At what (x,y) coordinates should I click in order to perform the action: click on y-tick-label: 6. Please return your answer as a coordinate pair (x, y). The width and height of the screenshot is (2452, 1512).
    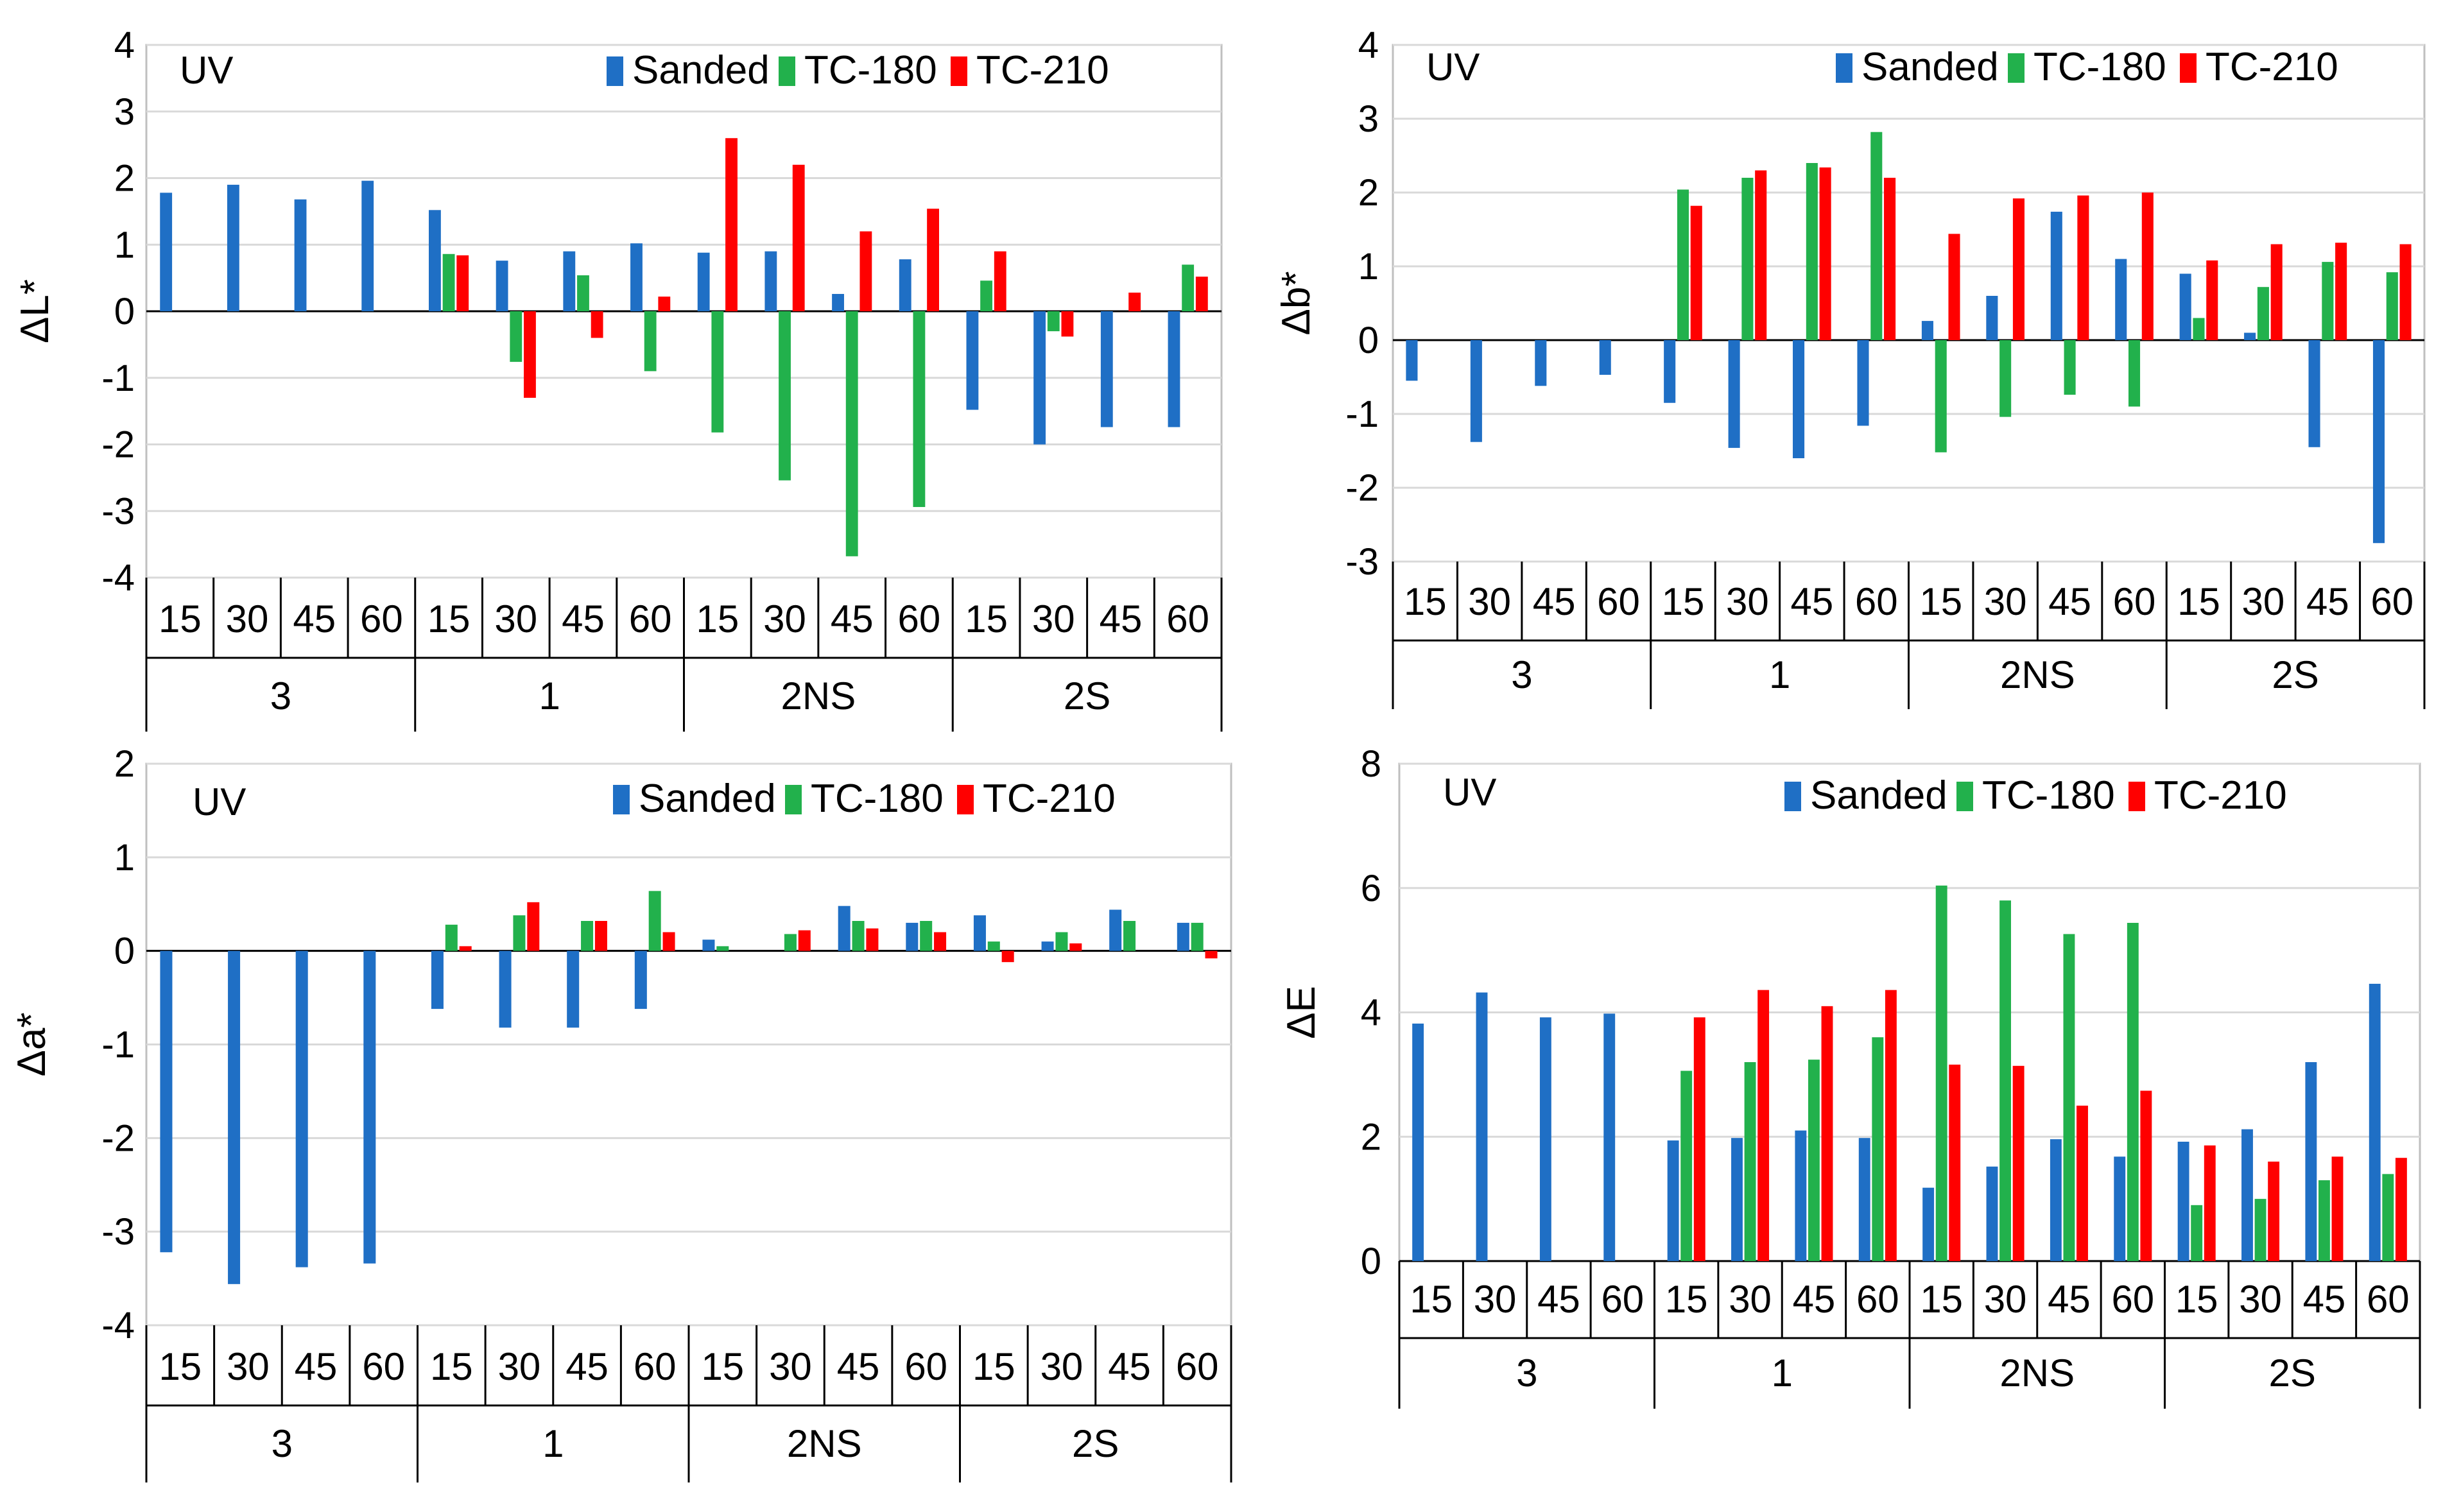
    Looking at the image, I should click on (1371, 888).